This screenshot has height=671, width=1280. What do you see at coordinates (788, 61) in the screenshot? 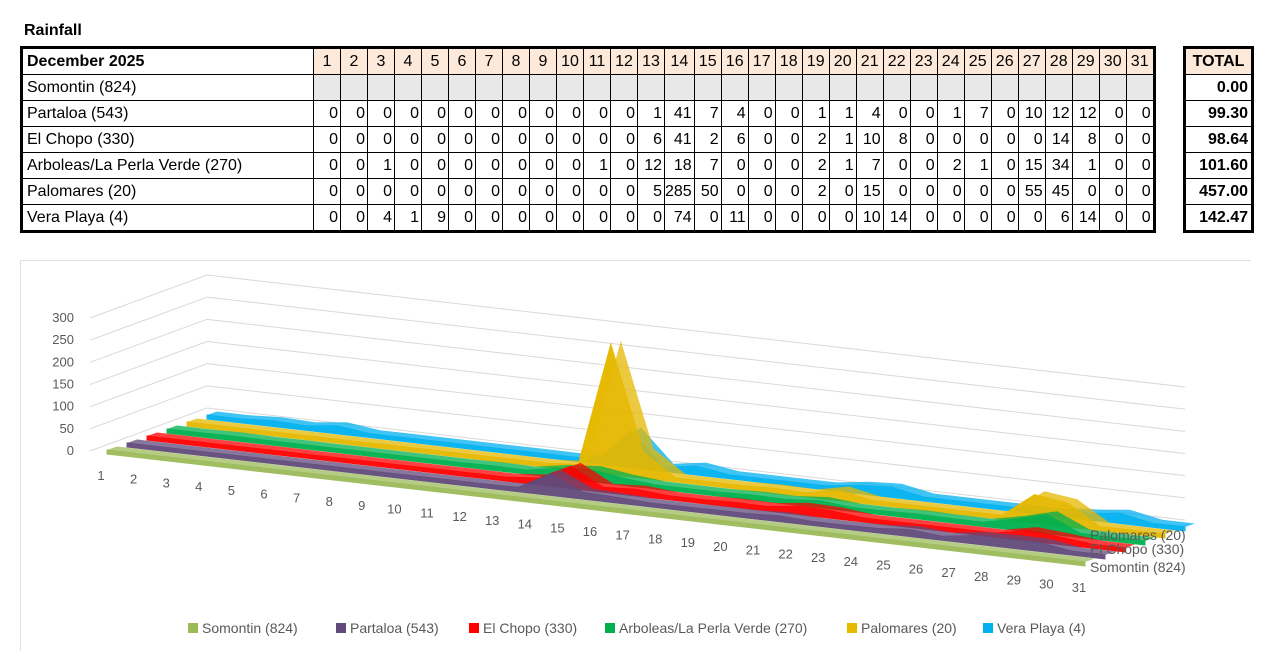
I see `day-header: 18` at bounding box center [788, 61].